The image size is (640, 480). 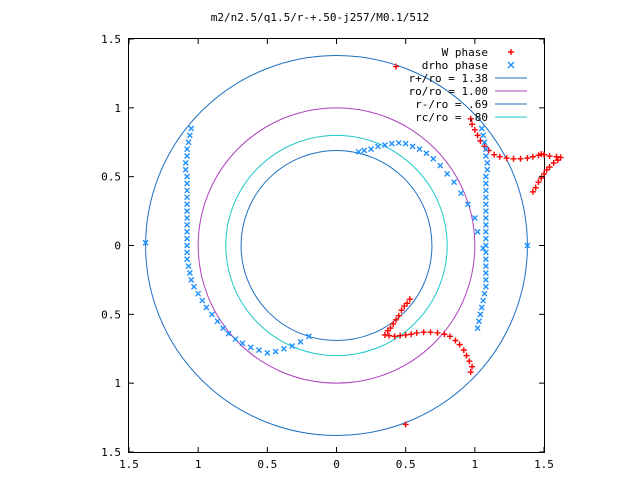 I want to click on x-tick-label-1: 1, so click(x=198, y=464).